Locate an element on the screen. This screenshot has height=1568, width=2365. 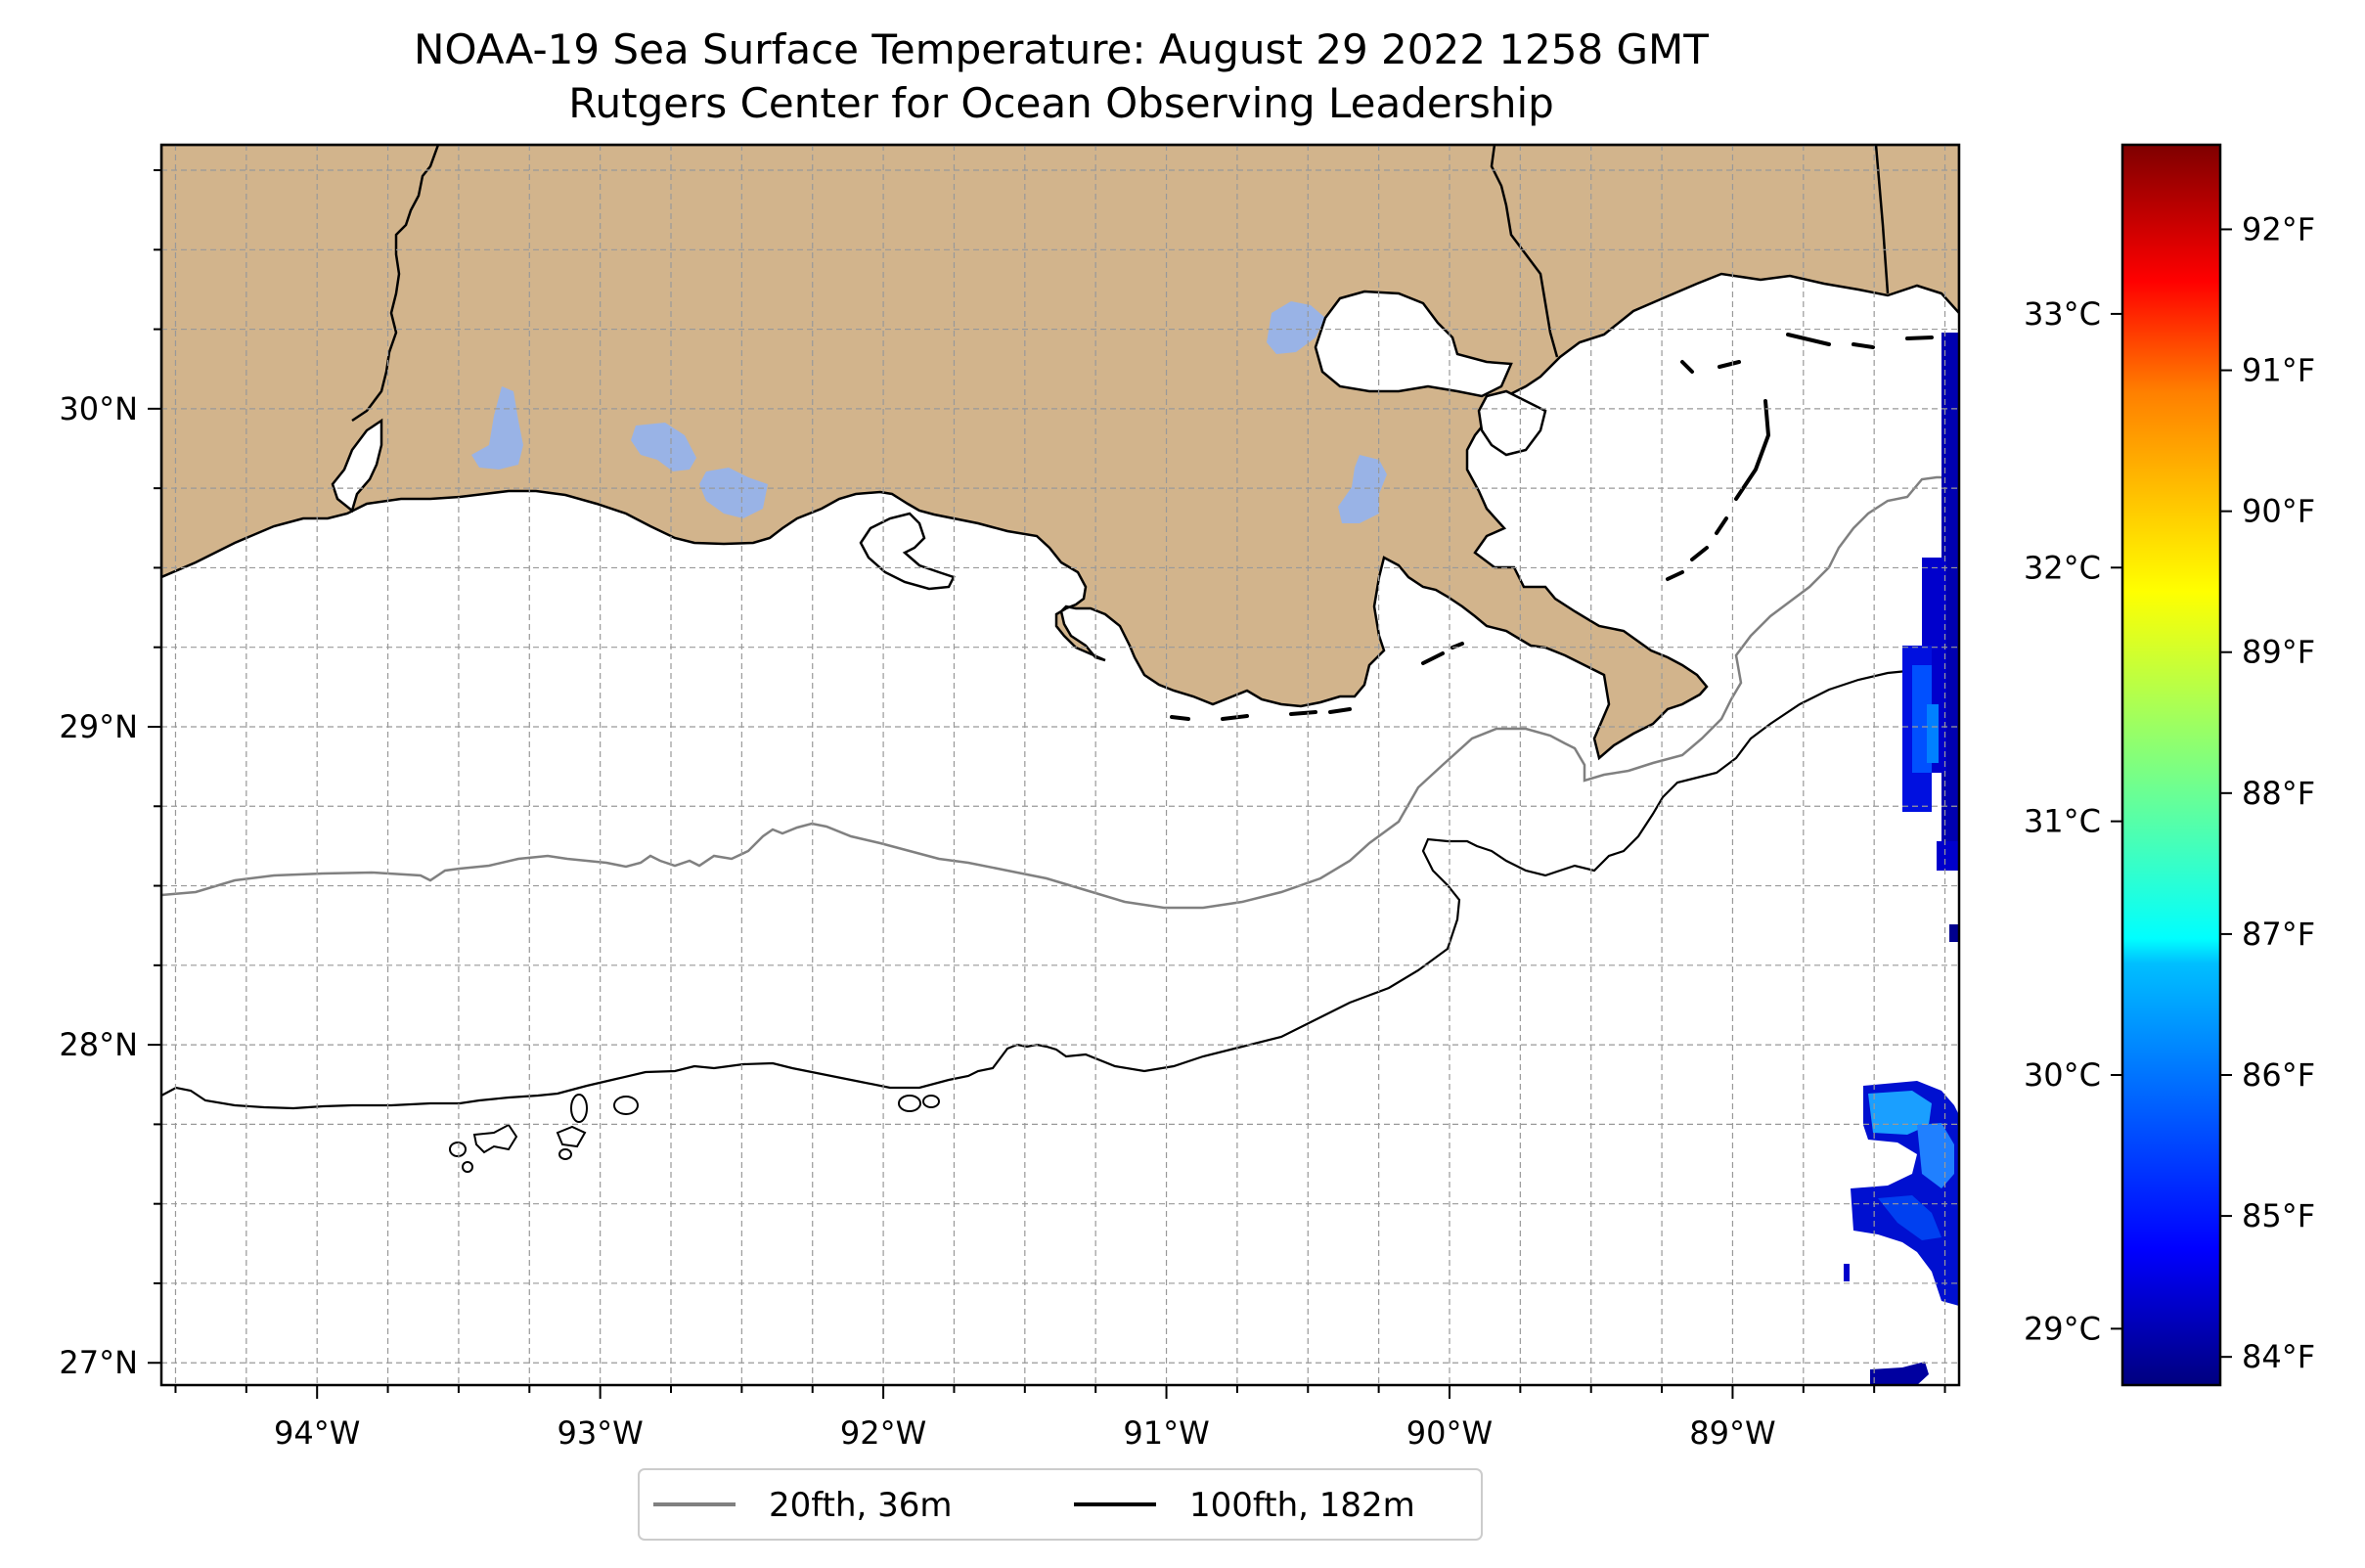
colorbar-c-label: 32°C is located at coordinates (2062, 567).